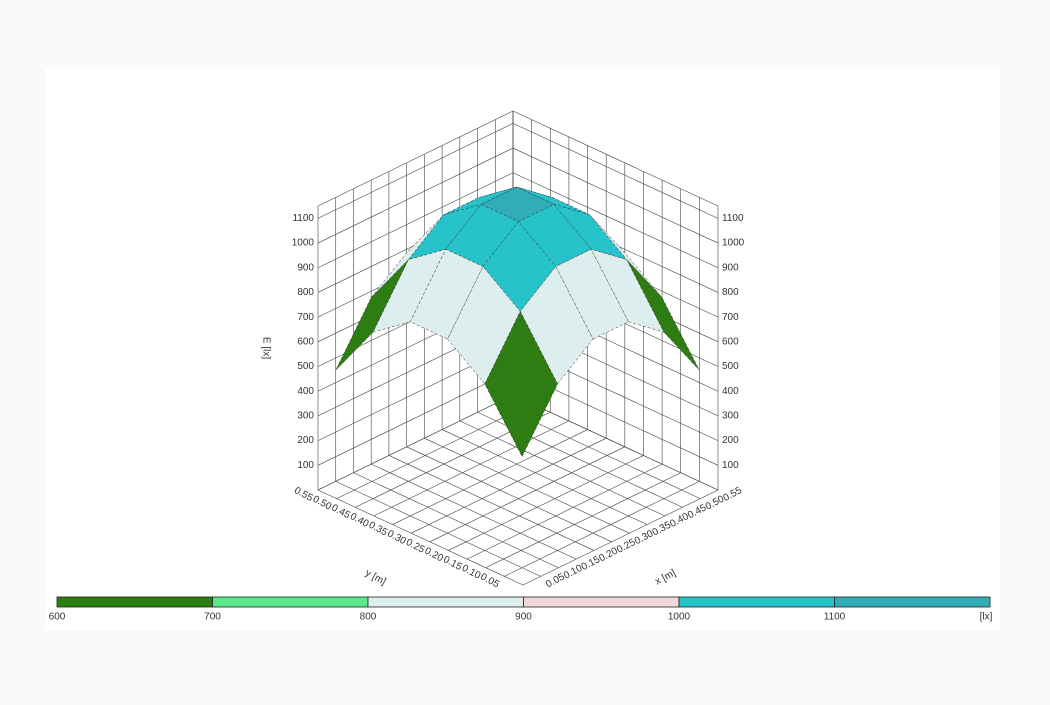  What do you see at coordinates (368, 617) in the screenshot?
I see `colorbar-label: 800` at bounding box center [368, 617].